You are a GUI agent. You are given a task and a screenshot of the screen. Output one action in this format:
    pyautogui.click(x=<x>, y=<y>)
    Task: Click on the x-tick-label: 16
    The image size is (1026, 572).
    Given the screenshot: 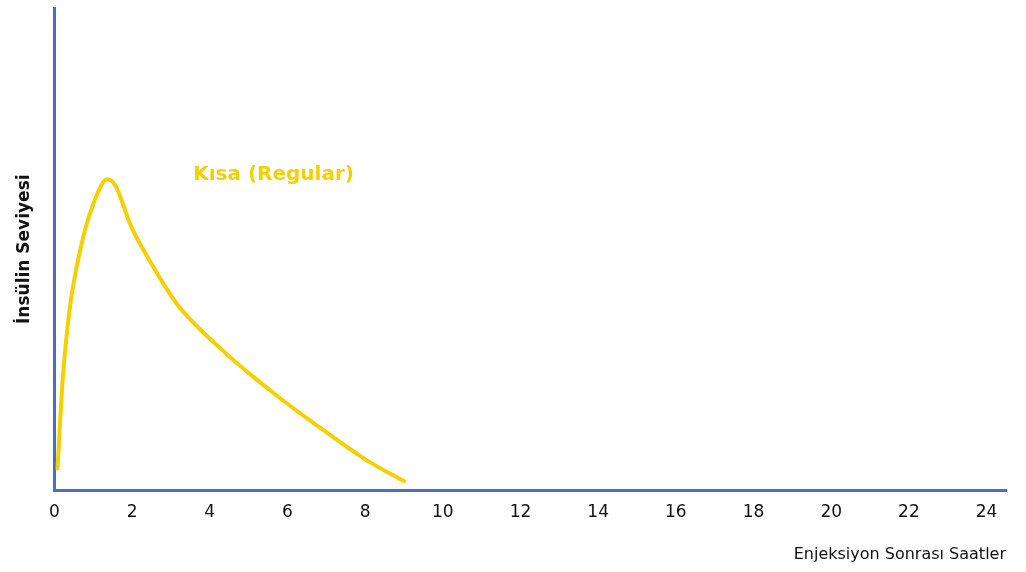 What is the action you would take?
    pyautogui.click(x=676, y=511)
    